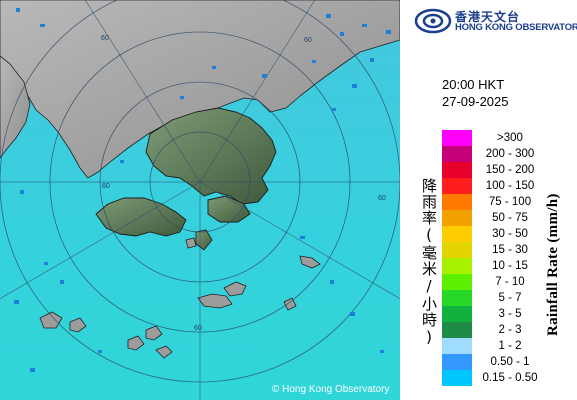  What do you see at coordinates (510, 282) in the screenshot?
I see `legend-band-label: 7 - 10` at bounding box center [510, 282].